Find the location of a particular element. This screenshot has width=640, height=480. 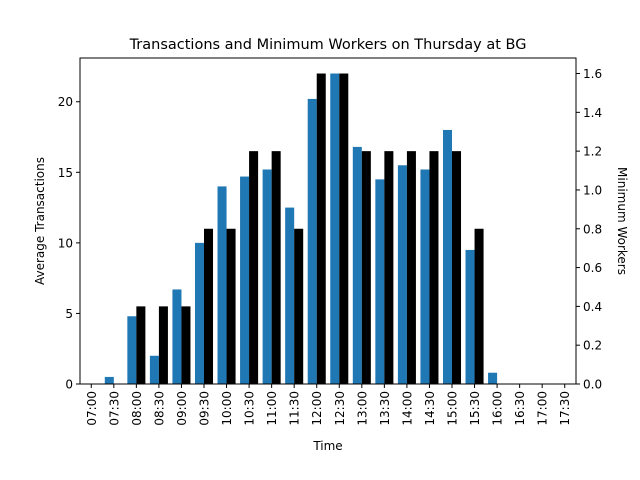

y-right-tick-label: 1.0 is located at coordinates (592, 190).